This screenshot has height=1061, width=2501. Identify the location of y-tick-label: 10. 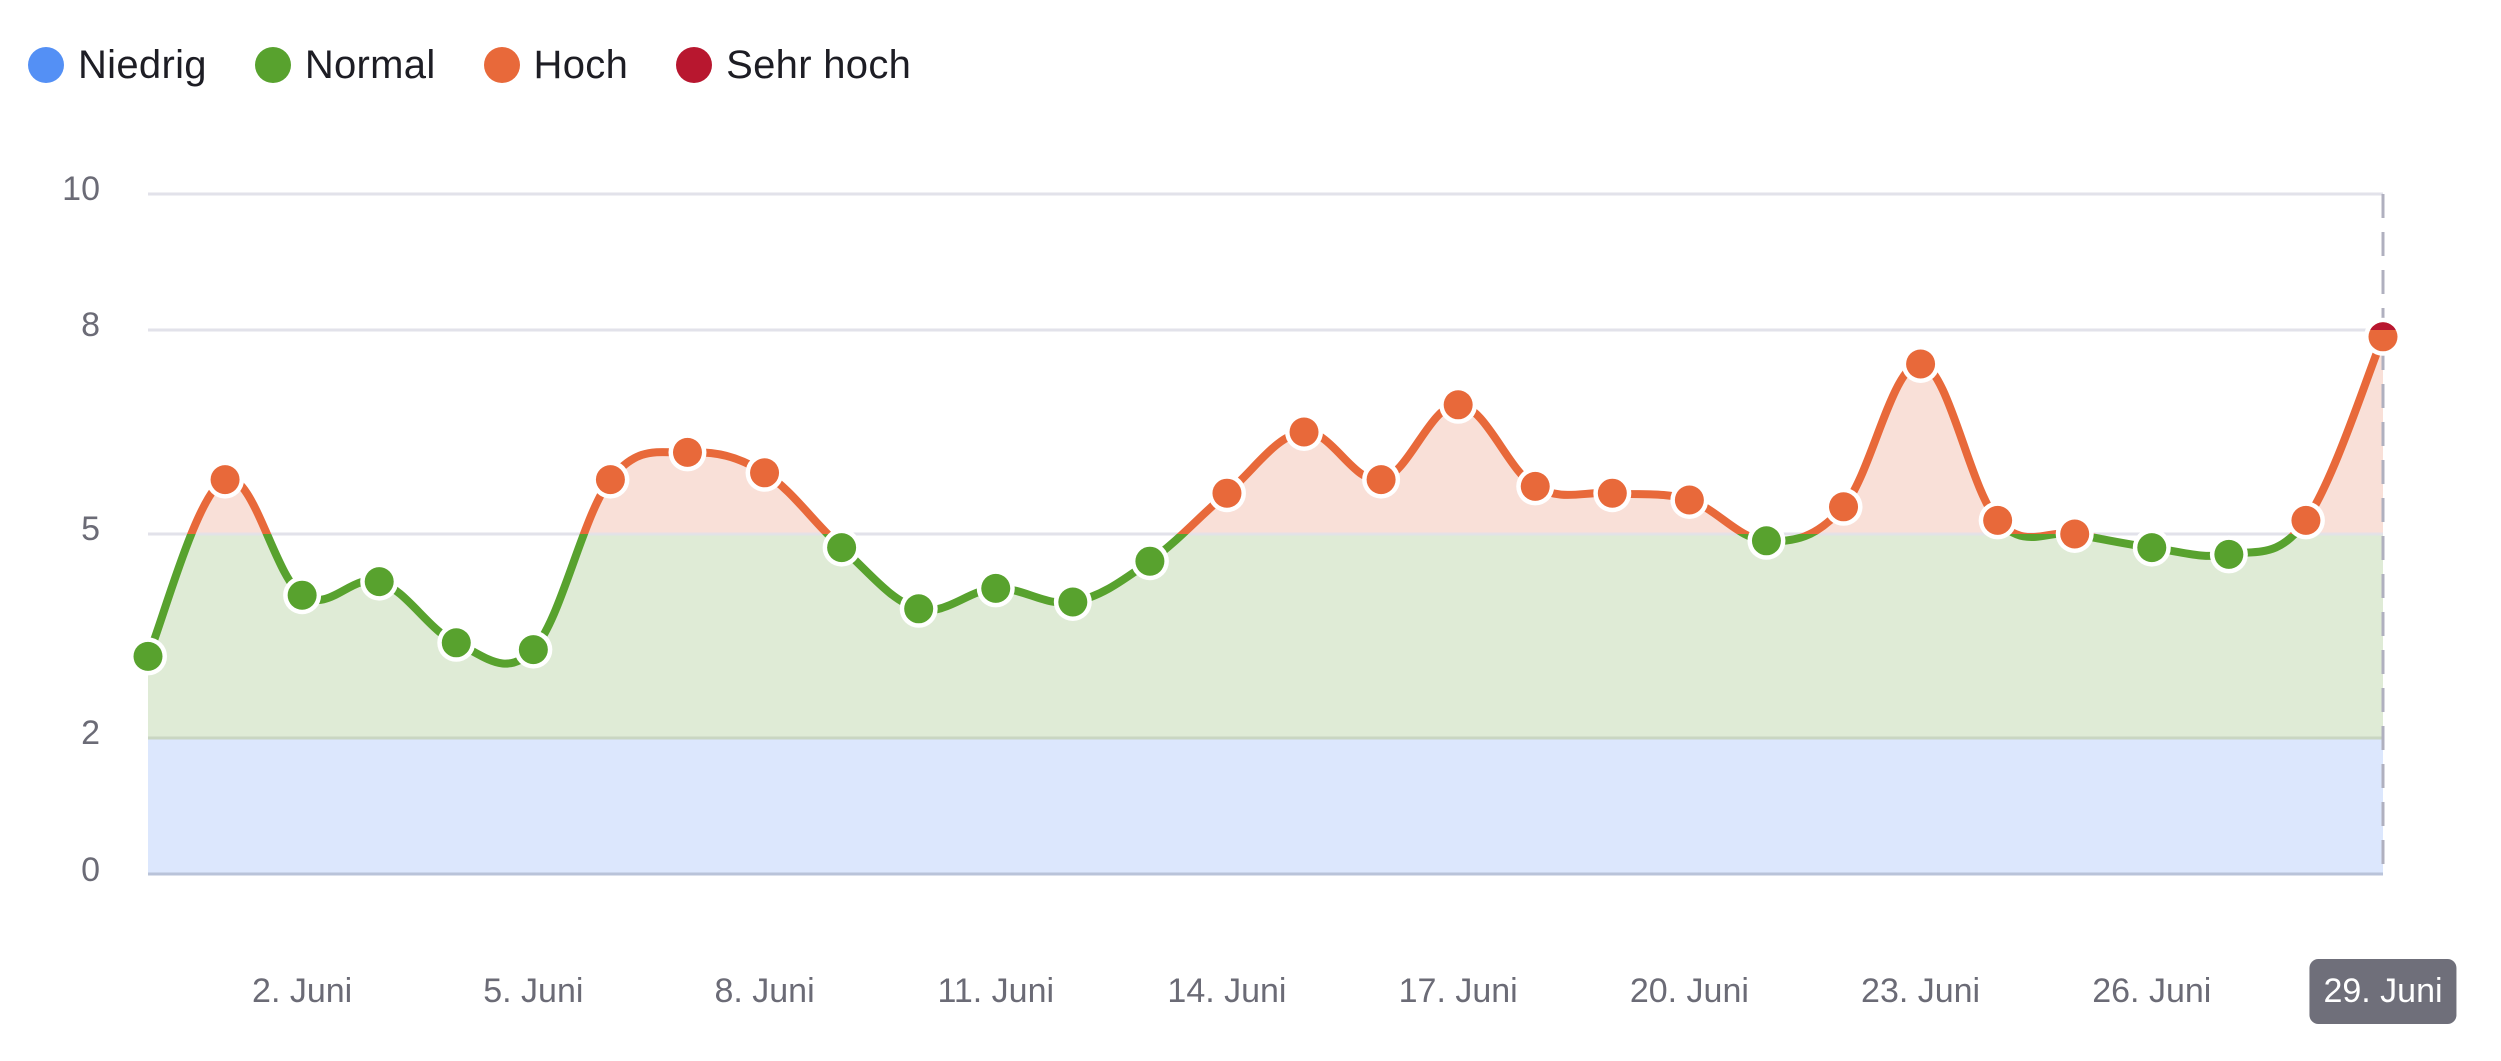
(81, 189).